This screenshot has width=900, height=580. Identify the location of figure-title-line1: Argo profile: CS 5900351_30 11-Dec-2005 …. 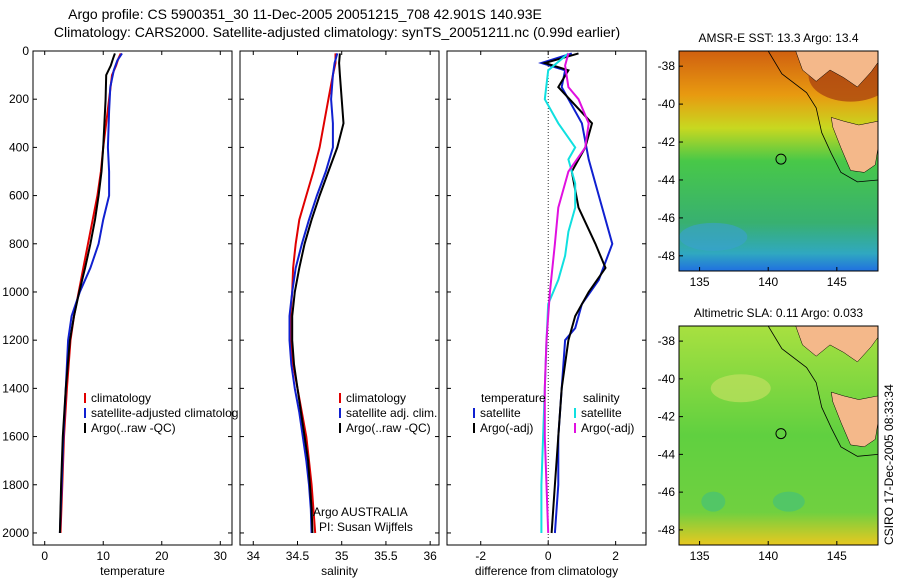
(305, 14).